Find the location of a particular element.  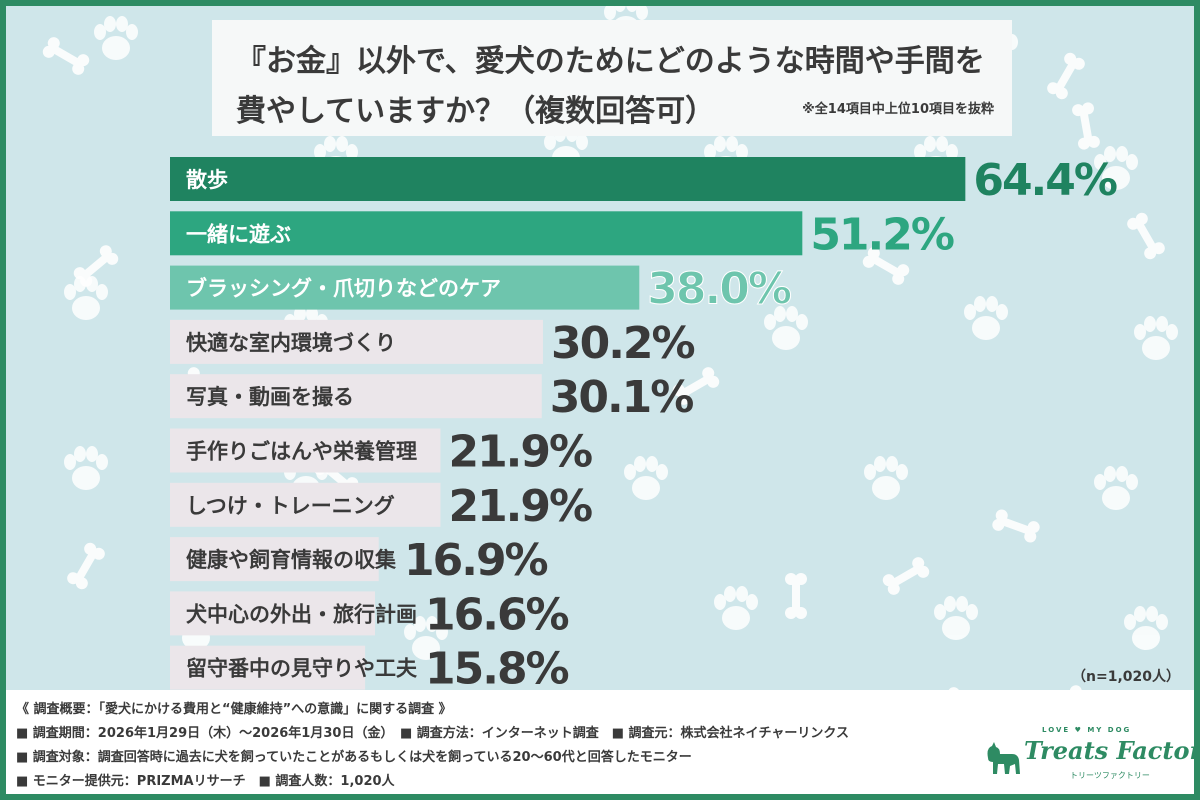

footer-line-1: 《 調査概要：「愛犬にかける費用と“健康維持”への意識」に関する調査 》 is located at coordinates (234, 709).